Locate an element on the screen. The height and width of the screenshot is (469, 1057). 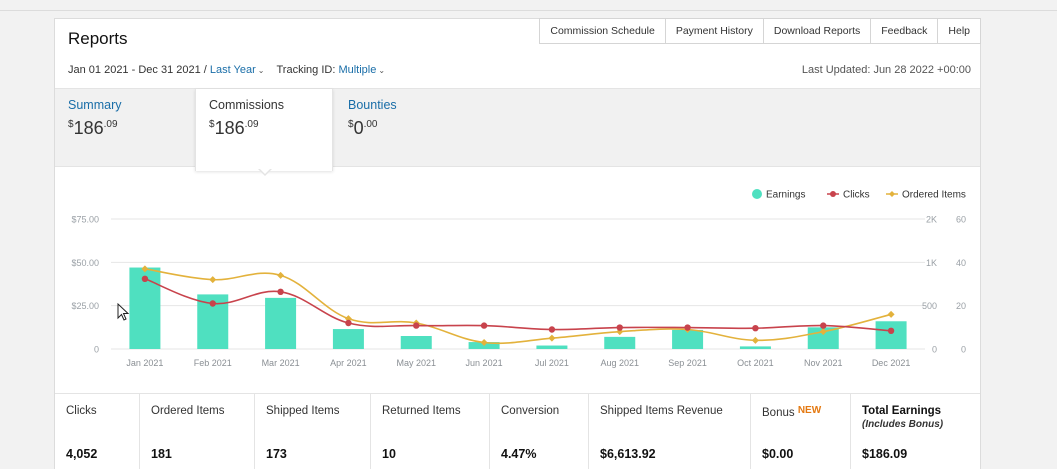
stat-conversion: Conversion 4.47% is located at coordinates (539, 431).